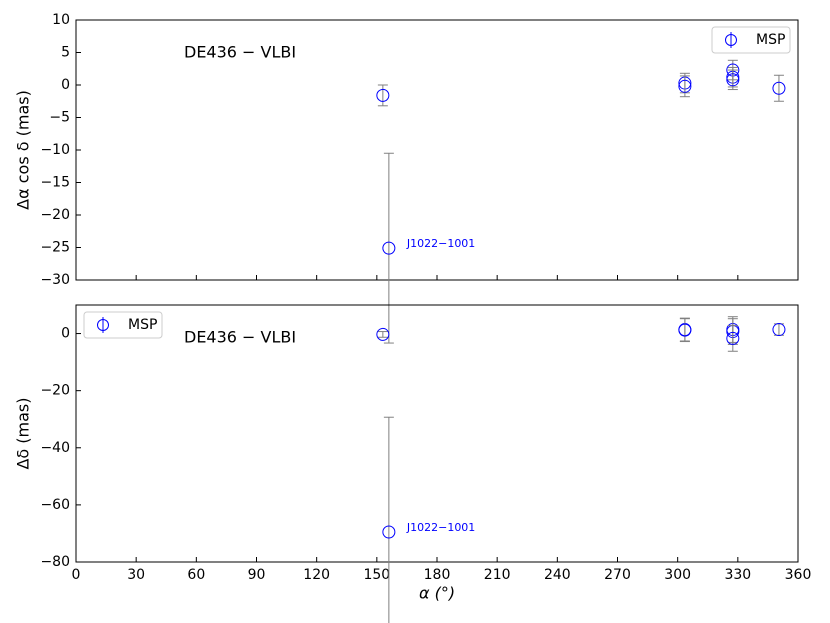 The width and height of the screenshot is (830, 623). What do you see at coordinates (76, 575) in the screenshot?
I see `x-tick-label: 0` at bounding box center [76, 575].